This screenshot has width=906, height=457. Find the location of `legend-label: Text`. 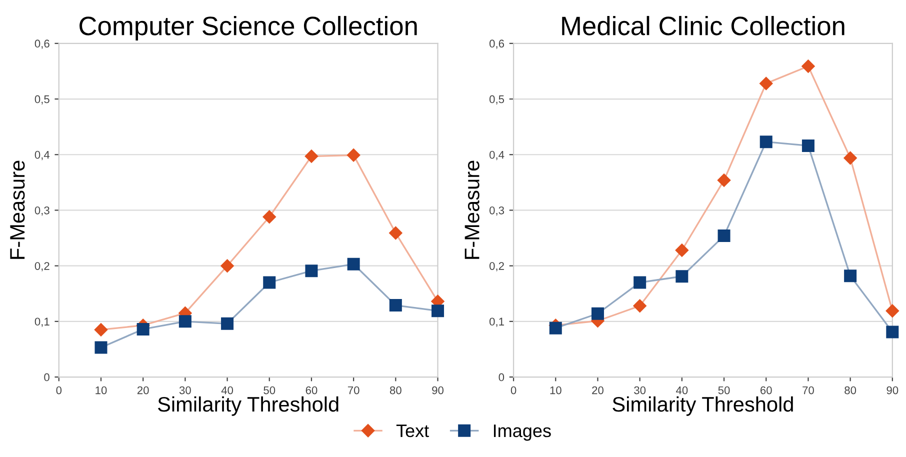

legend-label: Text is located at coordinates (412, 431).